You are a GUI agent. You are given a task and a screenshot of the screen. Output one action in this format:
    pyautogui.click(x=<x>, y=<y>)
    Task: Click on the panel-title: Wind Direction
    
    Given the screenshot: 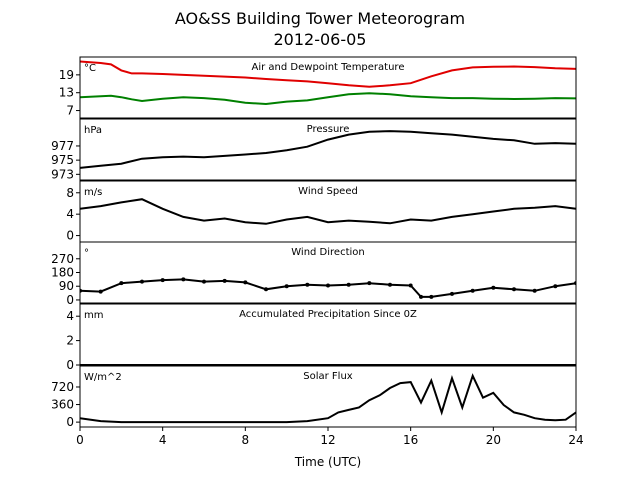 What is the action you would take?
    pyautogui.click(x=328, y=252)
    